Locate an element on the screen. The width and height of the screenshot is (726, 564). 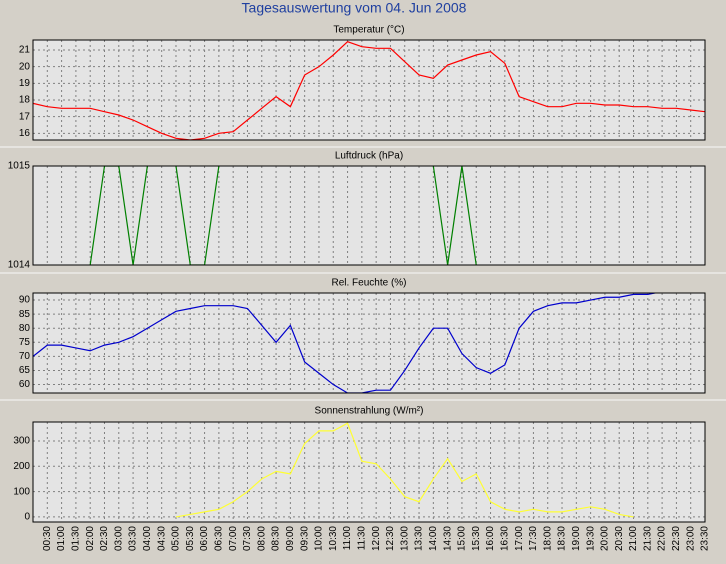
y-tick-label: 90 is located at coordinates (25, 300).